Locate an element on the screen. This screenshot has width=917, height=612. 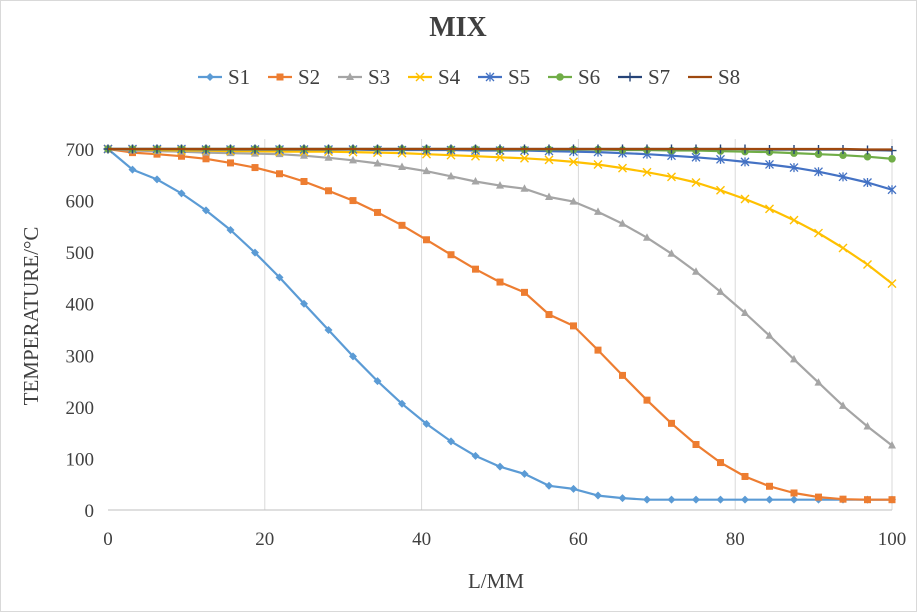
x-tick-label: 20 is located at coordinates (264, 539).